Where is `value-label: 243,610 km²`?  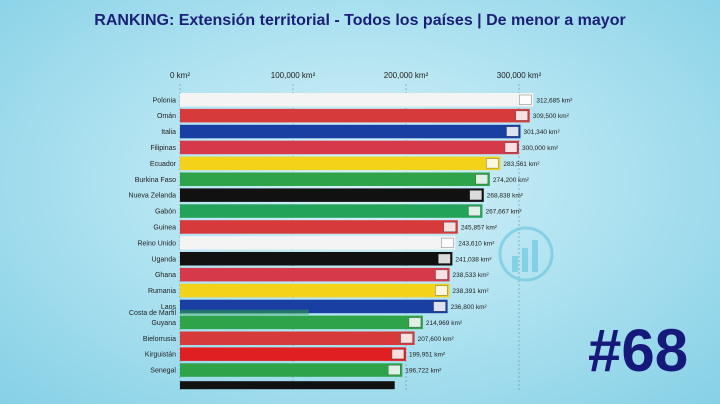 value-label: 243,610 km² is located at coordinates (476, 243).